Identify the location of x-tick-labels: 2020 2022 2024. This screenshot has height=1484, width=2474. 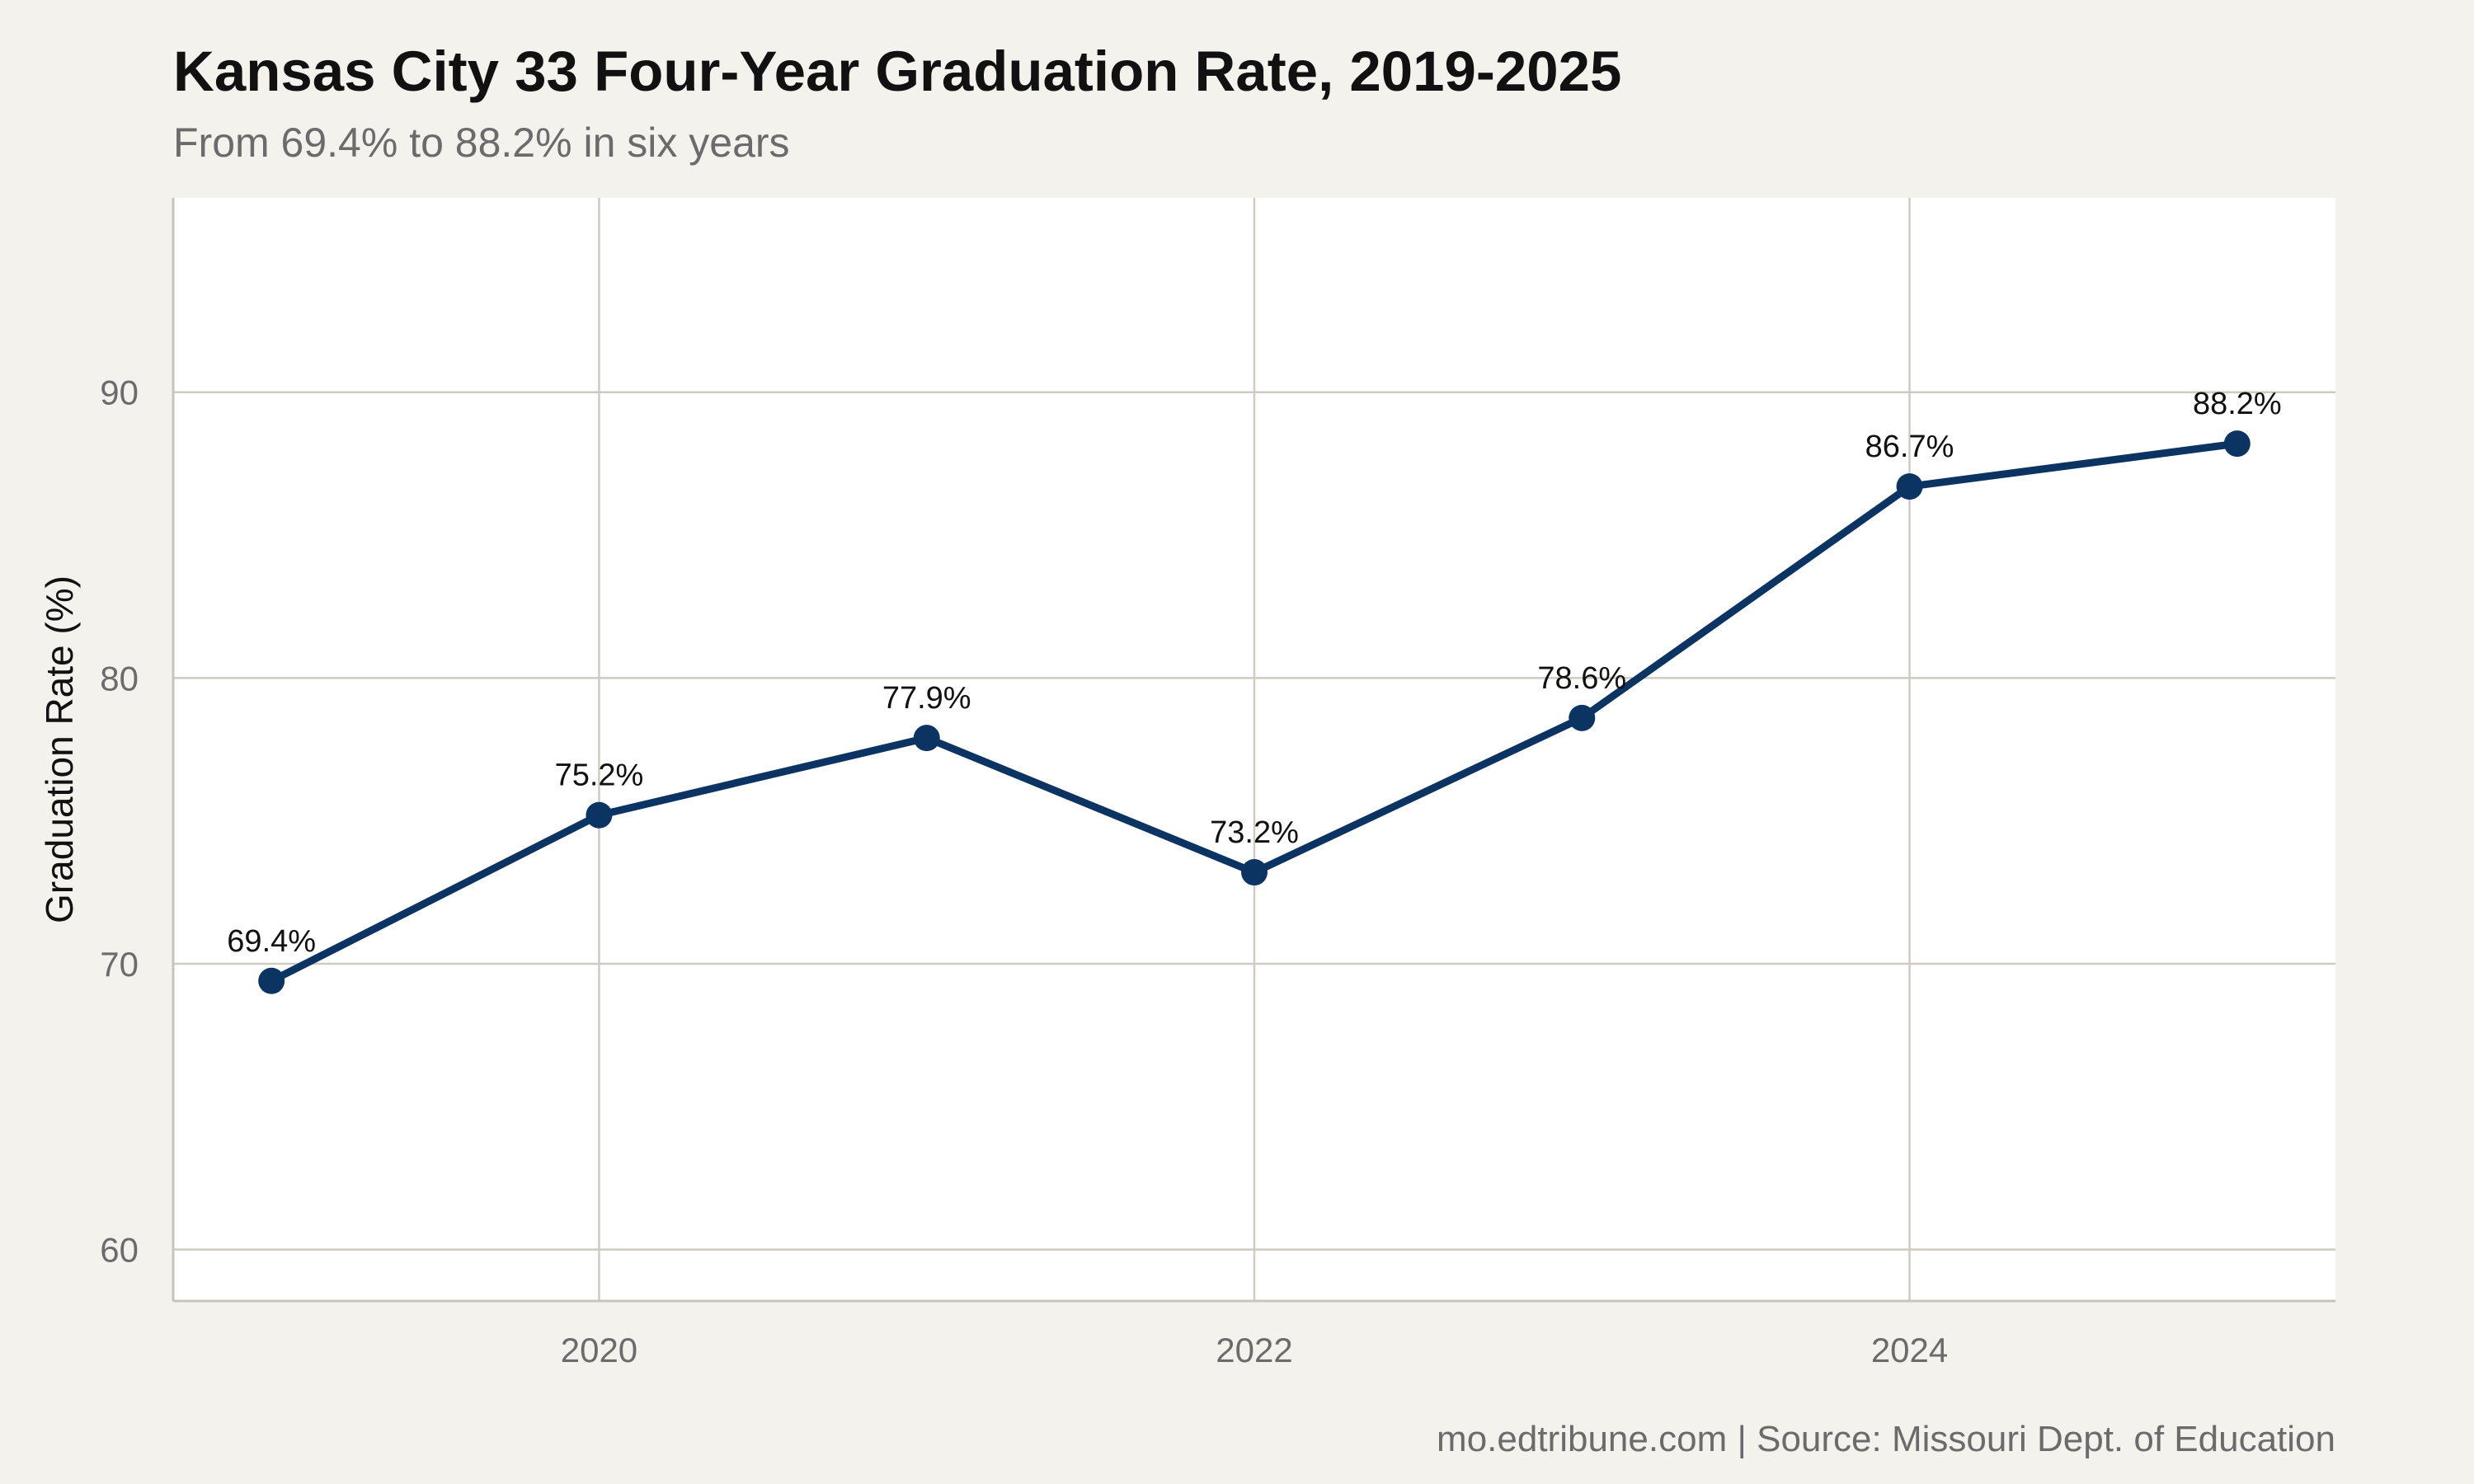
(1255, 1350).